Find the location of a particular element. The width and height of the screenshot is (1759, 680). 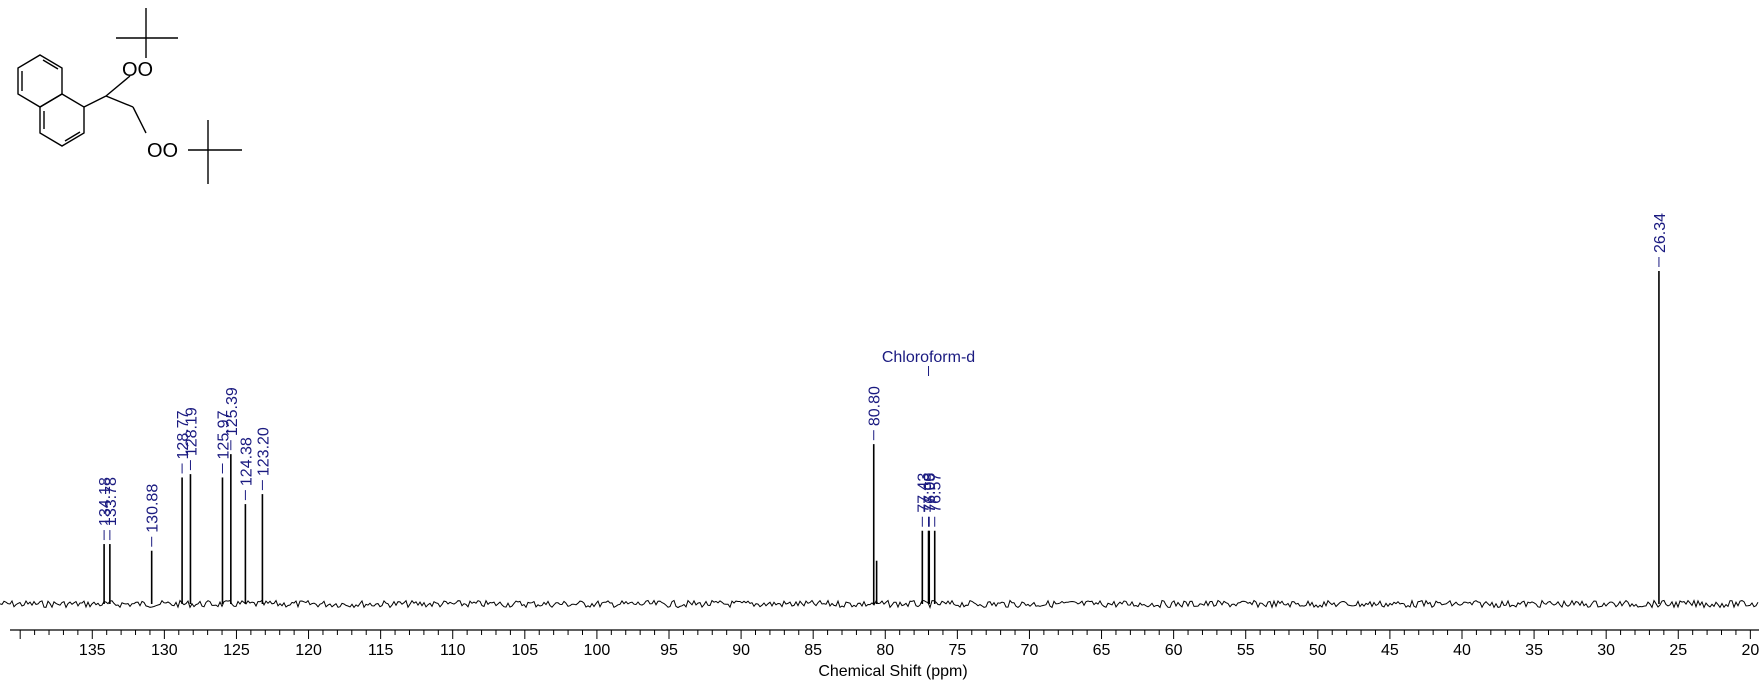

peak-label-7: 124.38 is located at coordinates (246, 461).